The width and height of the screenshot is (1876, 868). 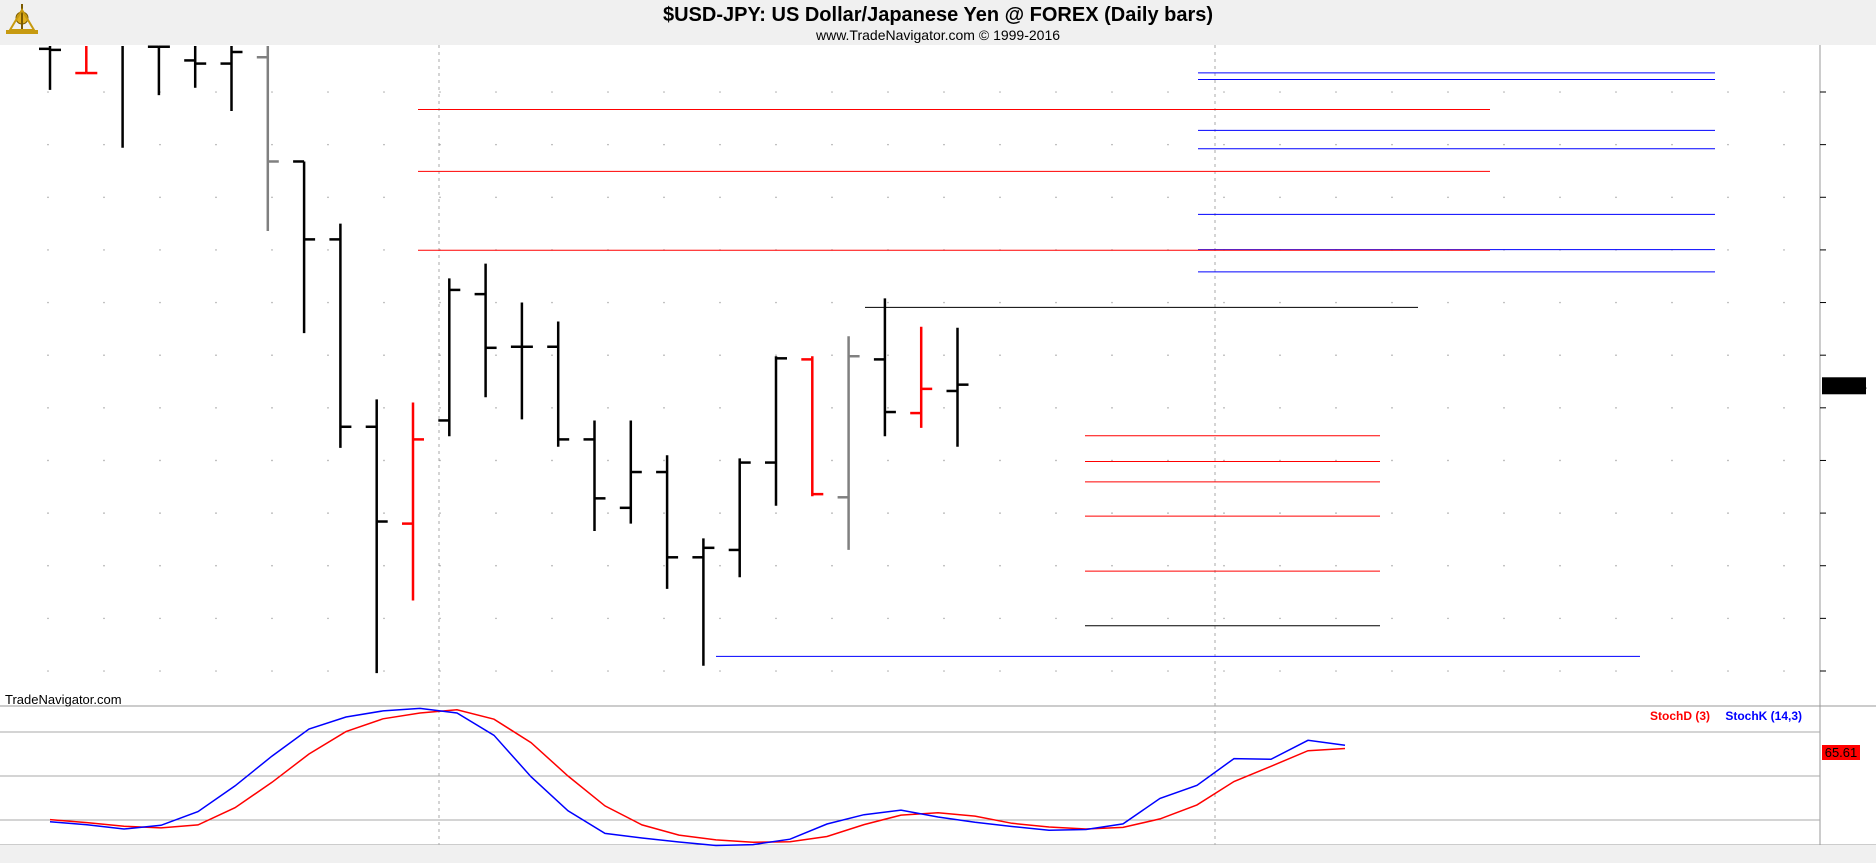 I want to click on stoch-series-line, so click(x=697, y=777).